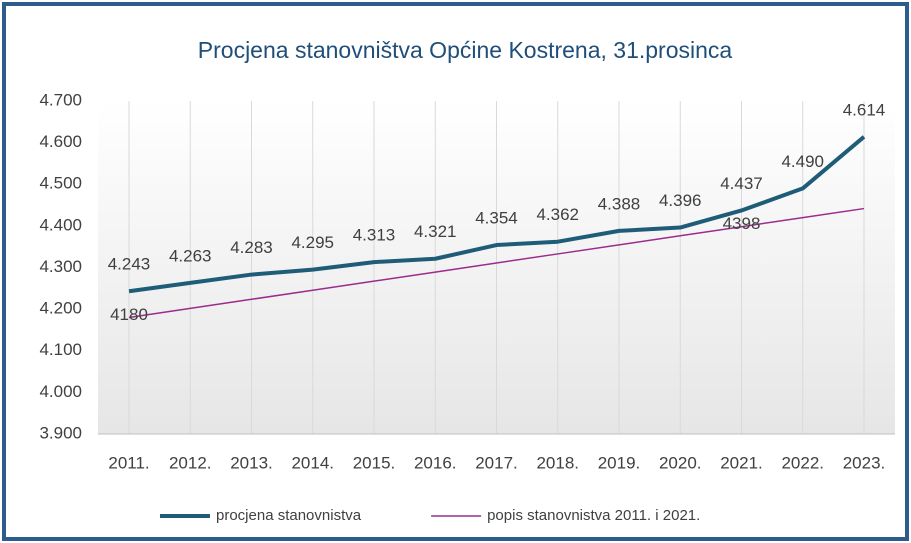  What do you see at coordinates (680, 462) in the screenshot?
I see `x-tick-label: 2020.` at bounding box center [680, 462].